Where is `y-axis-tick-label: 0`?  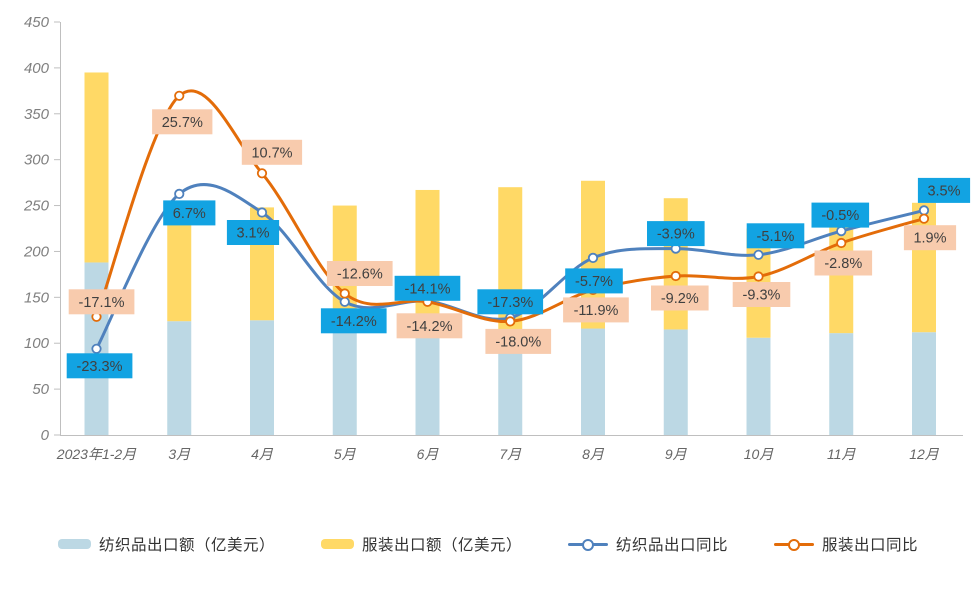 y-axis-tick-label: 0 is located at coordinates (45, 435).